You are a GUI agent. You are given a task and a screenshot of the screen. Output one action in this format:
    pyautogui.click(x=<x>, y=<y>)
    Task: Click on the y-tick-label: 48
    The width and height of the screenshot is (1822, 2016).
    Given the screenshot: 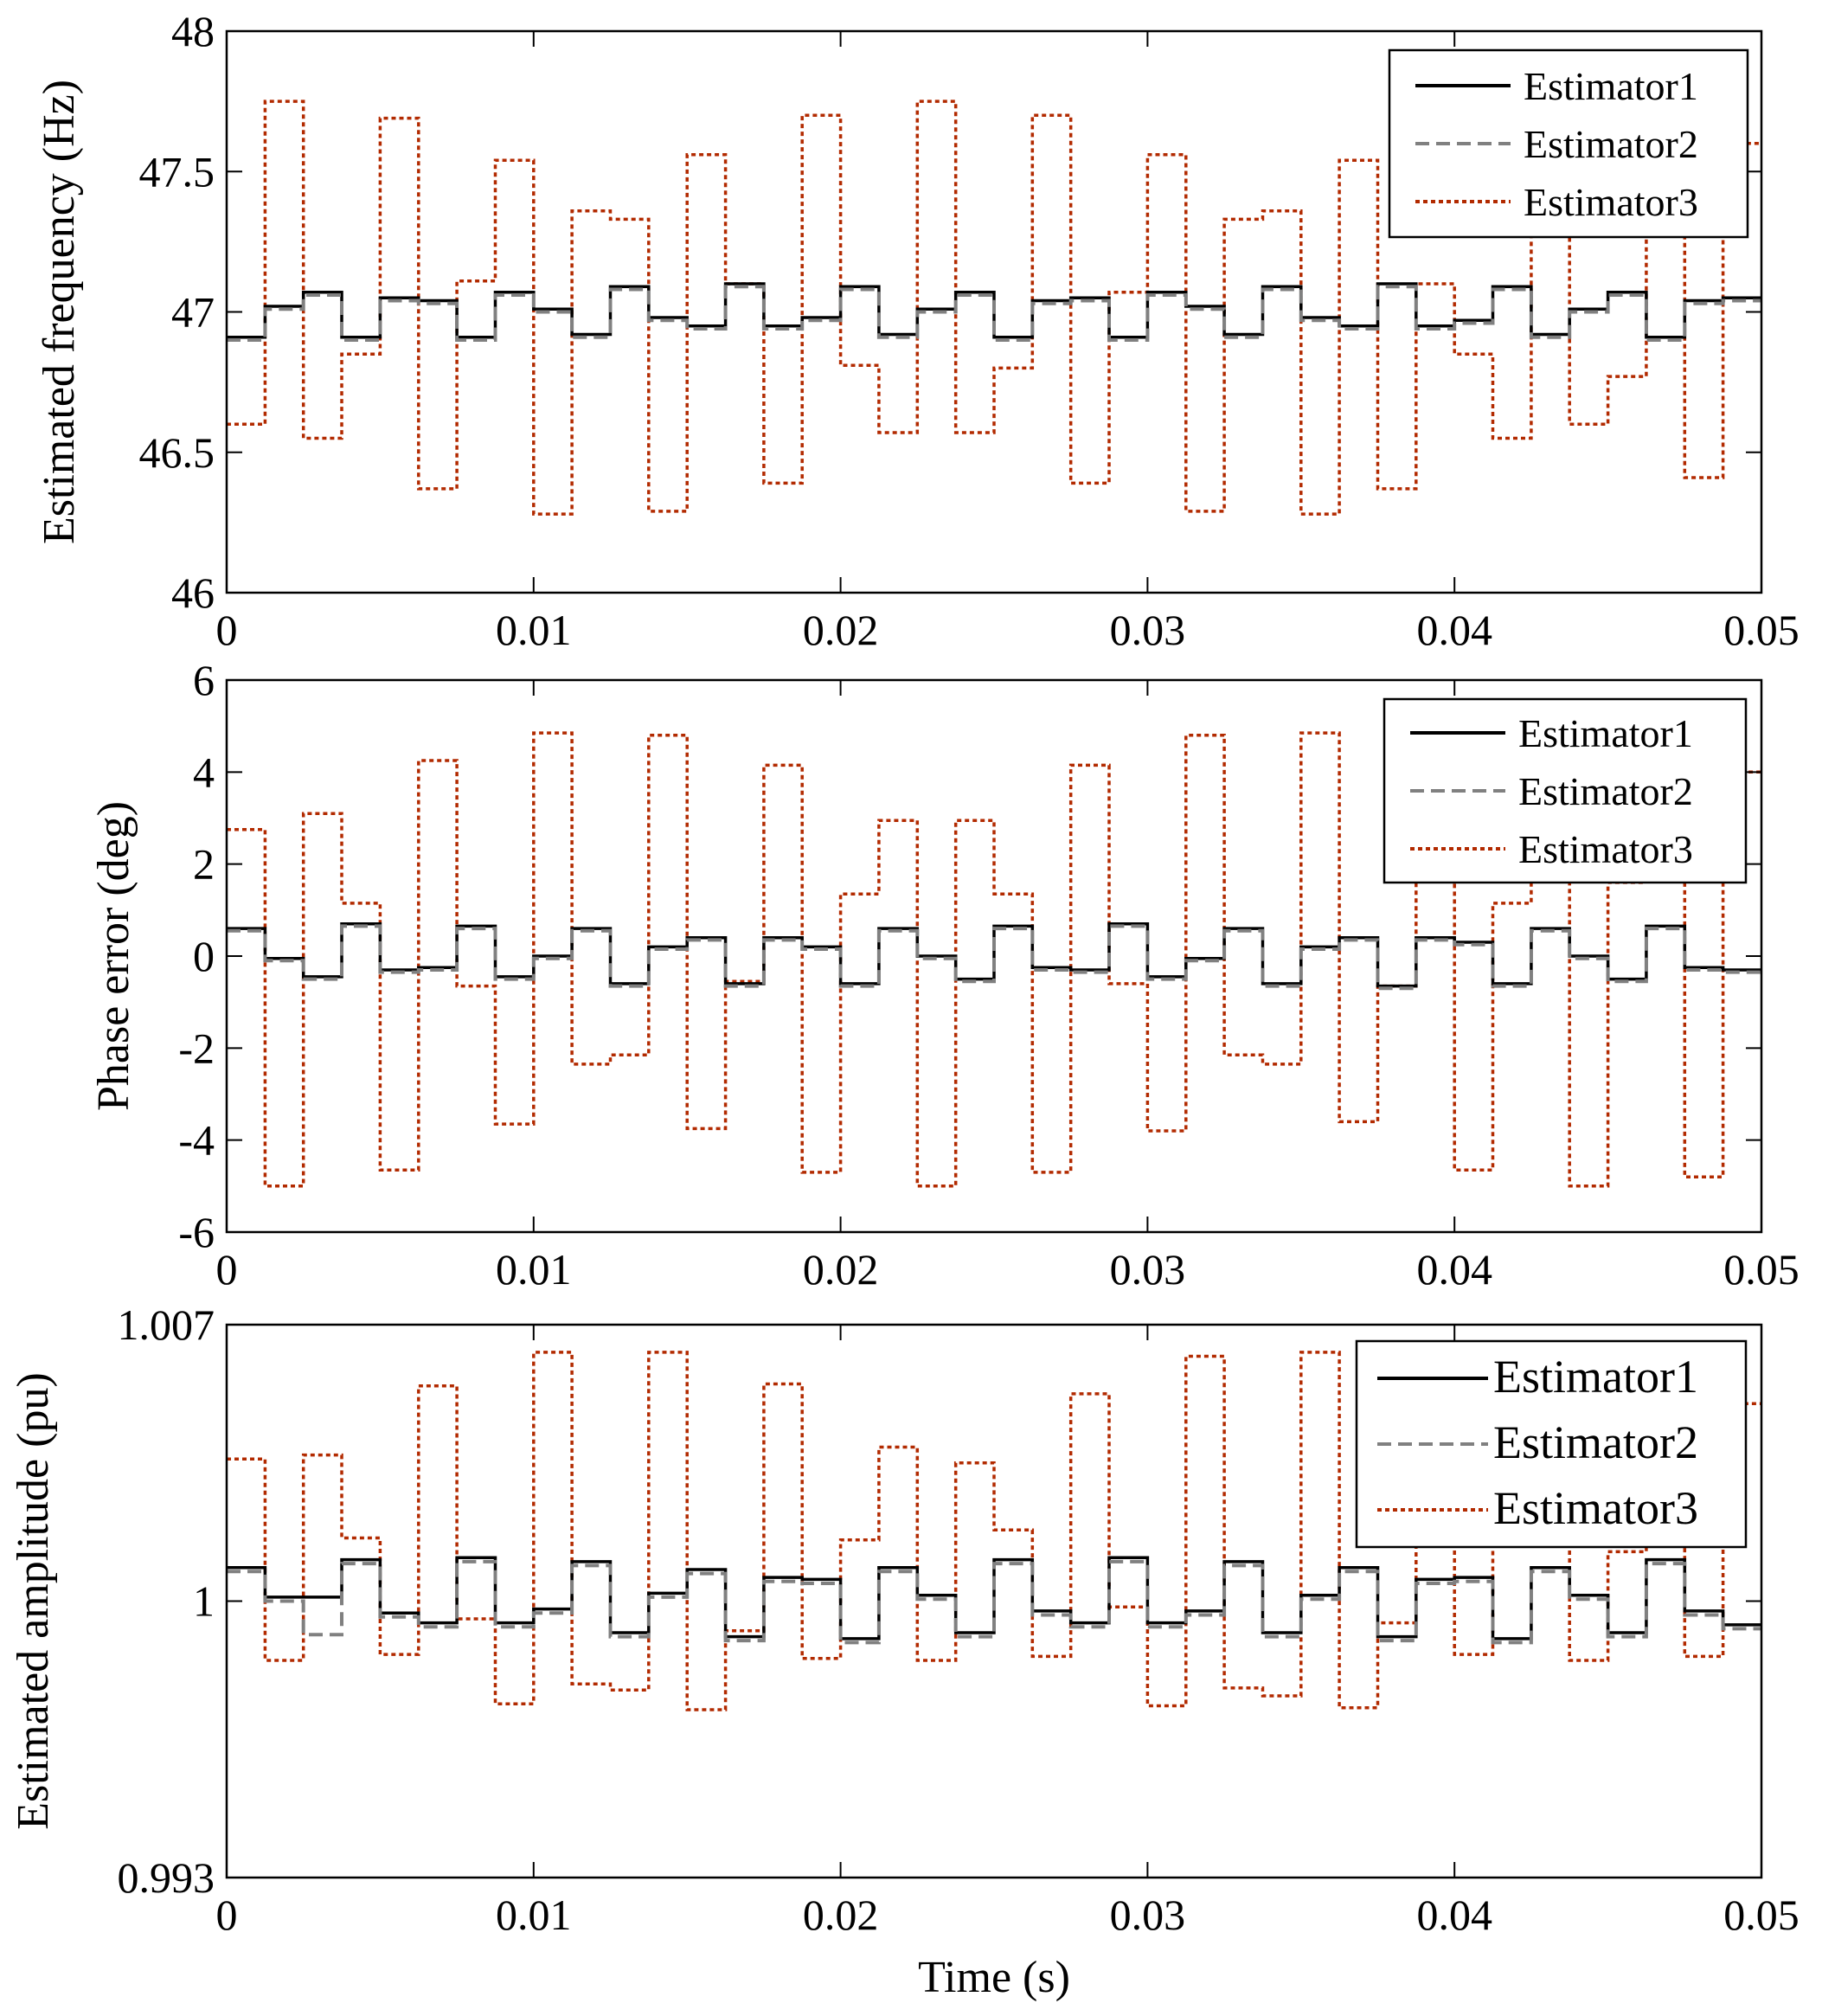 What is the action you would take?
    pyautogui.click(x=193, y=31)
    